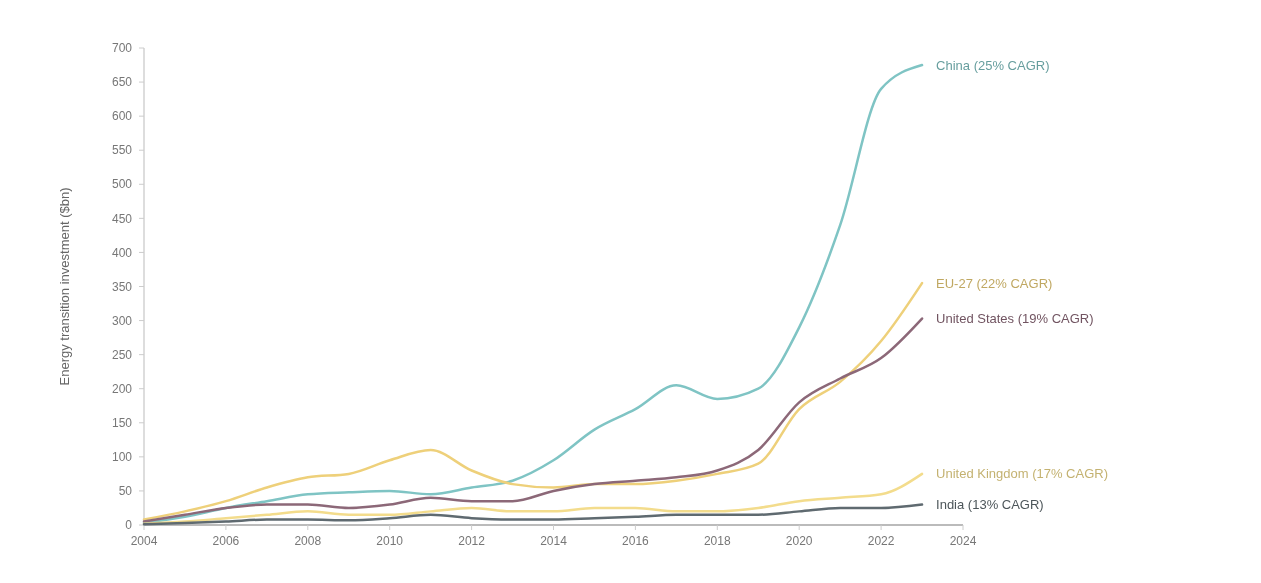 The image size is (1261, 583). Describe the element at coordinates (122, 150) in the screenshot. I see `y-tick-label: 550` at that location.